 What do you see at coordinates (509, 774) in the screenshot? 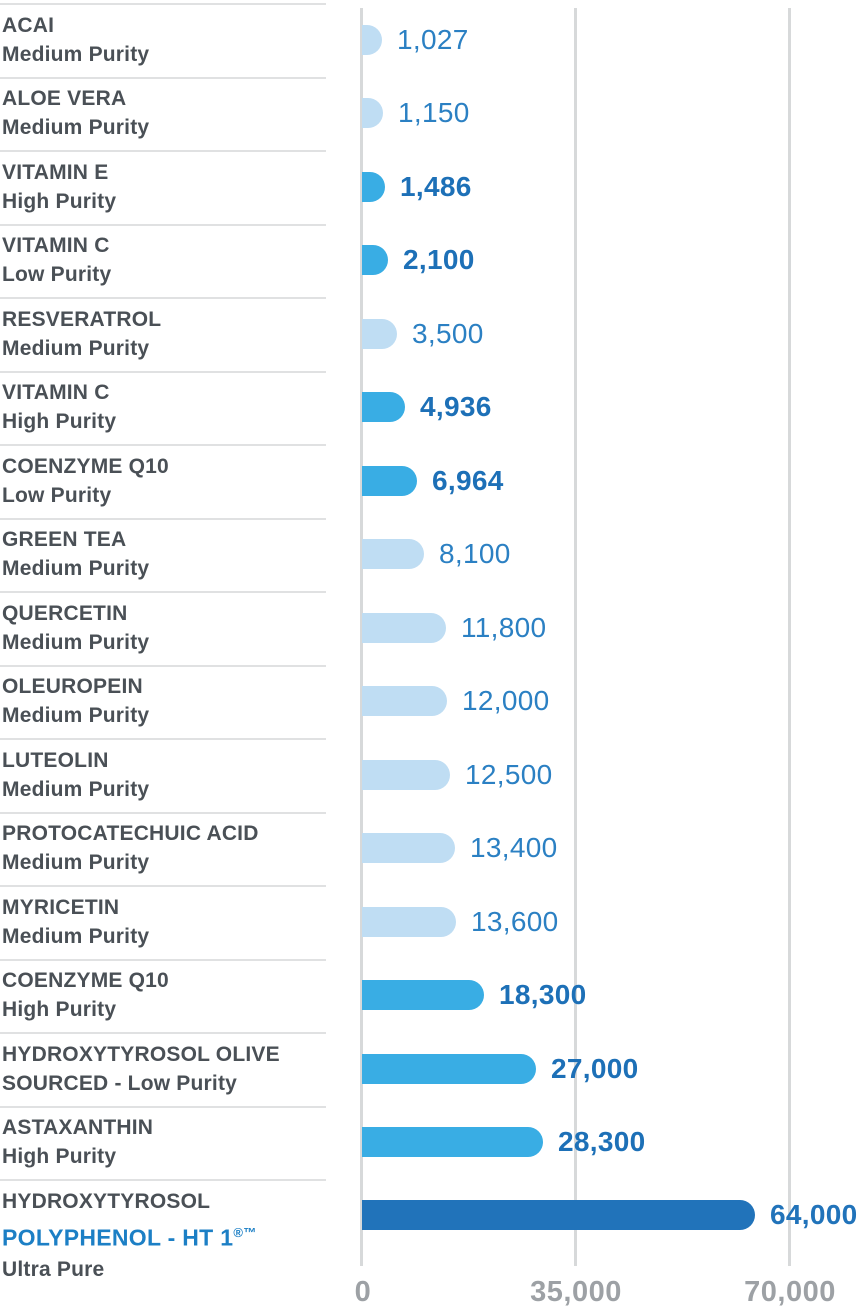
I see `value-label: 12,500` at bounding box center [509, 774].